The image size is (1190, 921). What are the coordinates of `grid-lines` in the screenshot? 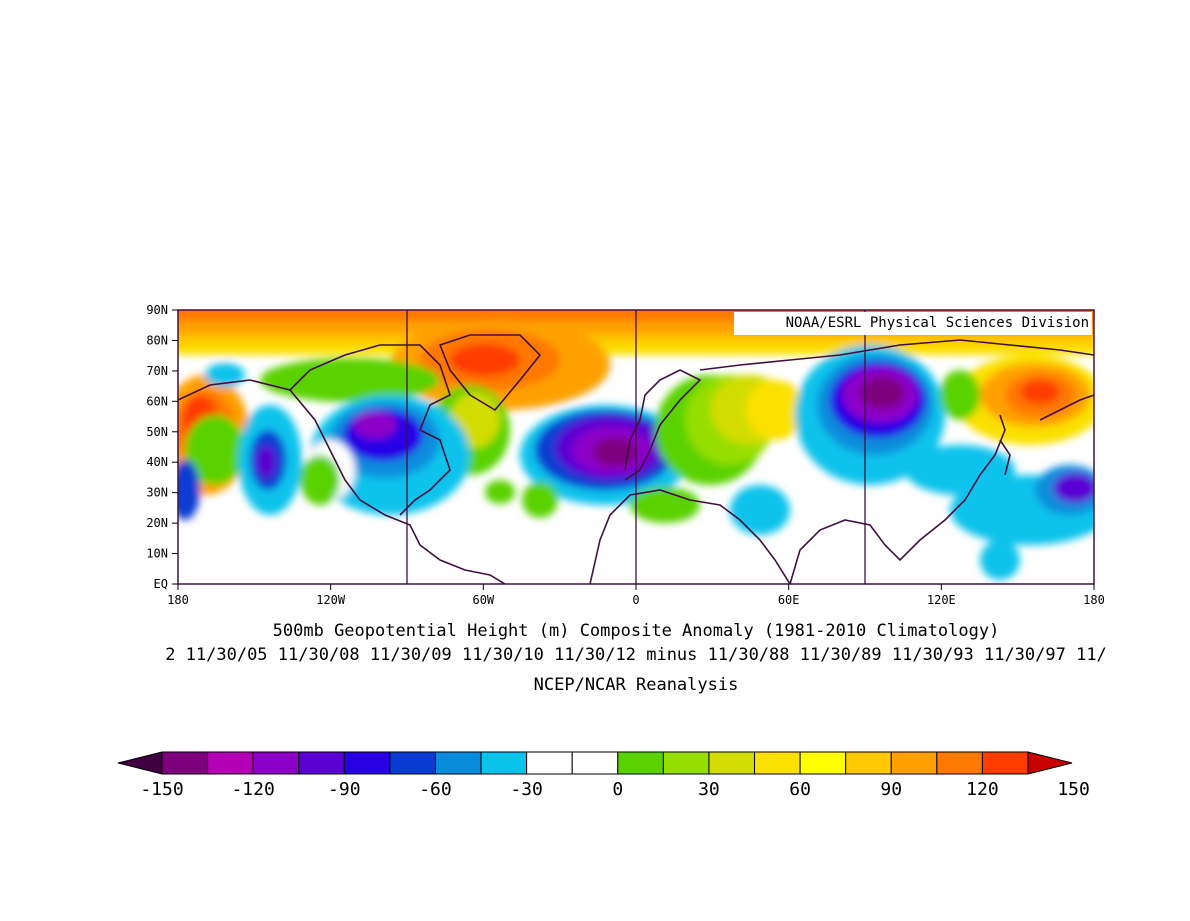 It's located at (636, 447).